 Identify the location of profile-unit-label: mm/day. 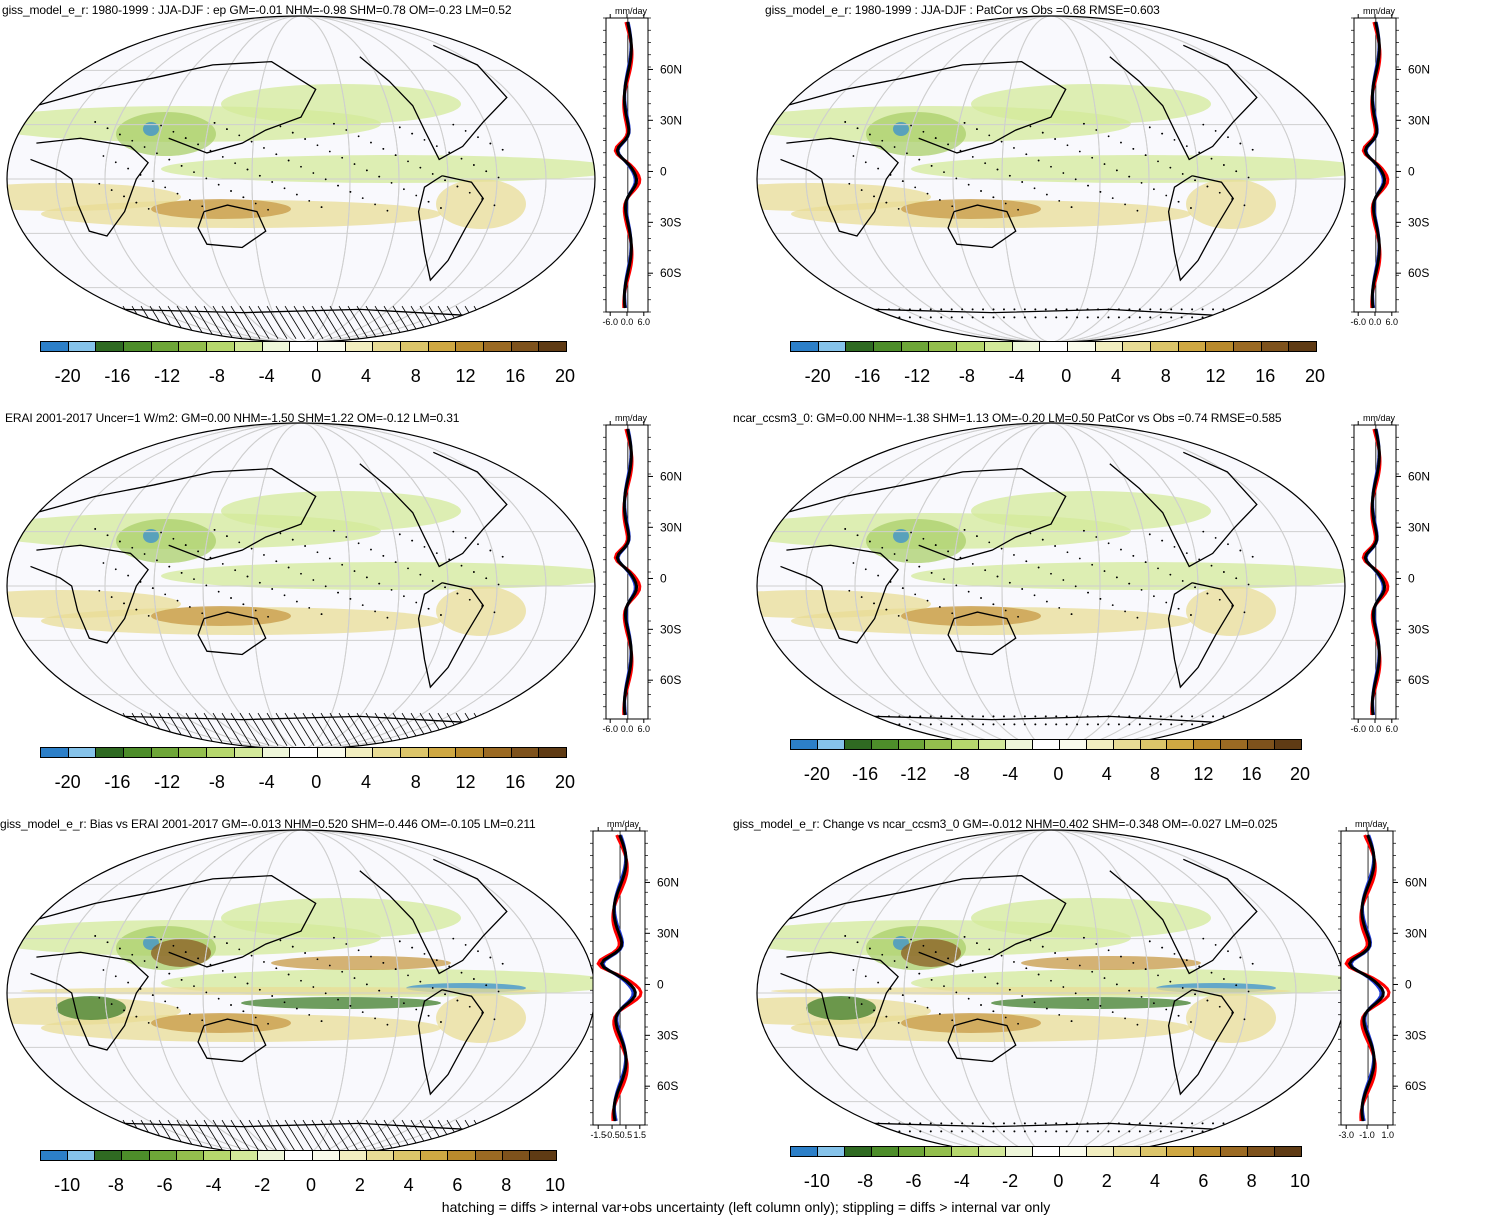
(631, 418).